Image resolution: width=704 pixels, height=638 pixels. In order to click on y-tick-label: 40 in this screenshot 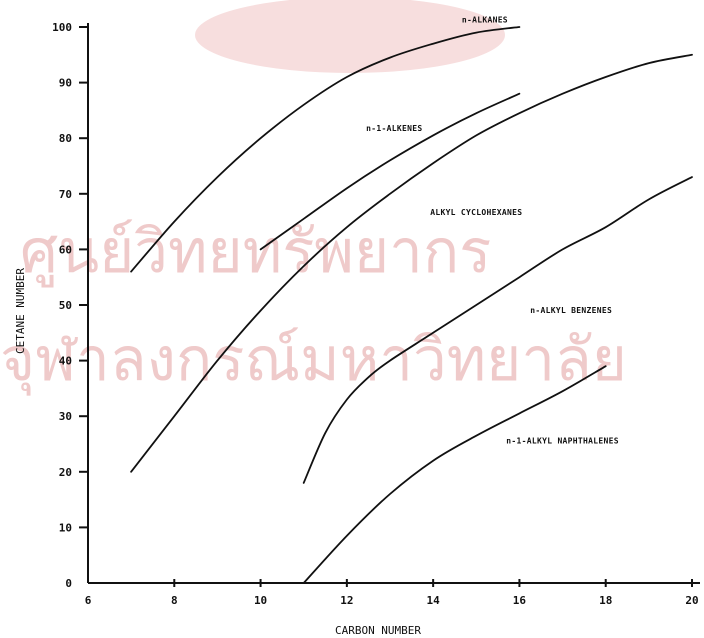, I will do `click(65, 361)`.